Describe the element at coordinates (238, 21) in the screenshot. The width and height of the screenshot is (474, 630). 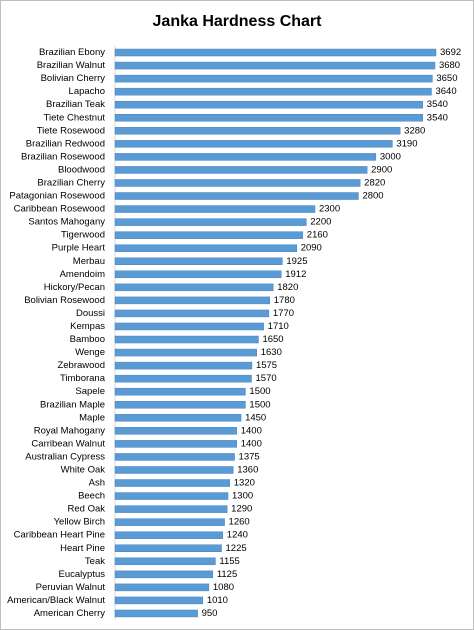
I see `chart-title: Janka Hardness Chart` at that location.